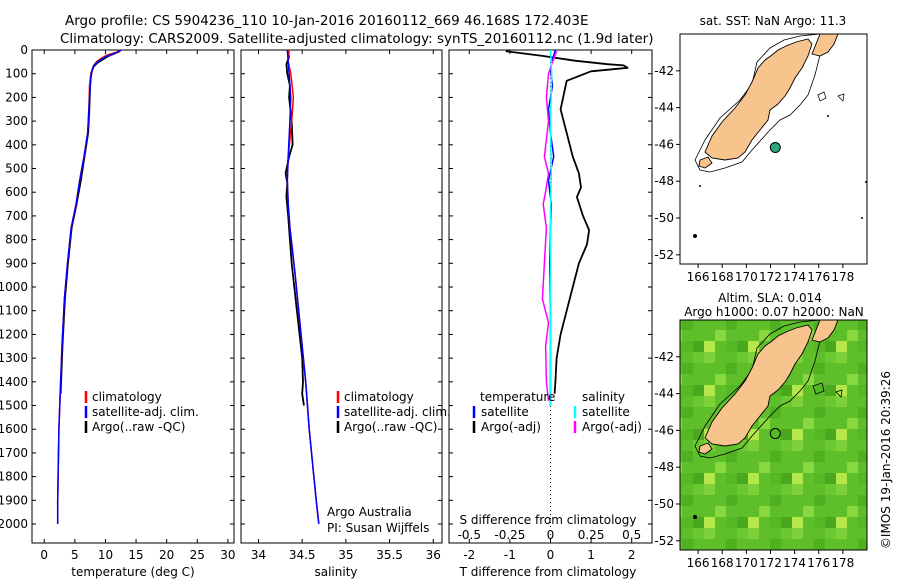 This screenshot has height=580, width=900. I want to click on s-difference-axis-label: S difference from climatology, so click(548, 520).